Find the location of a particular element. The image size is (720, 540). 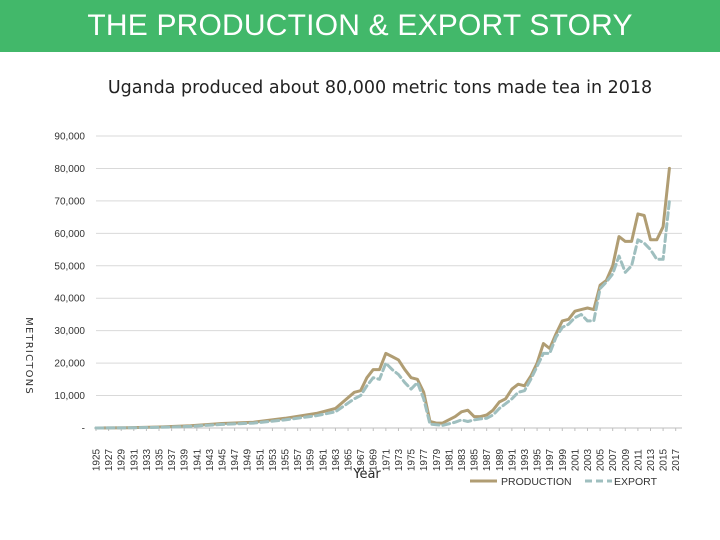

x-tick-label: 1995 is located at coordinates (538, 459).